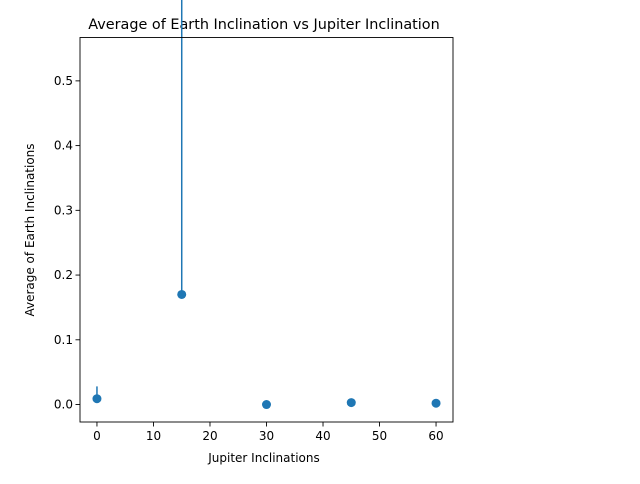 This screenshot has height=484, width=640. What do you see at coordinates (379, 436) in the screenshot?
I see `x-tick-label-5: 50` at bounding box center [379, 436].